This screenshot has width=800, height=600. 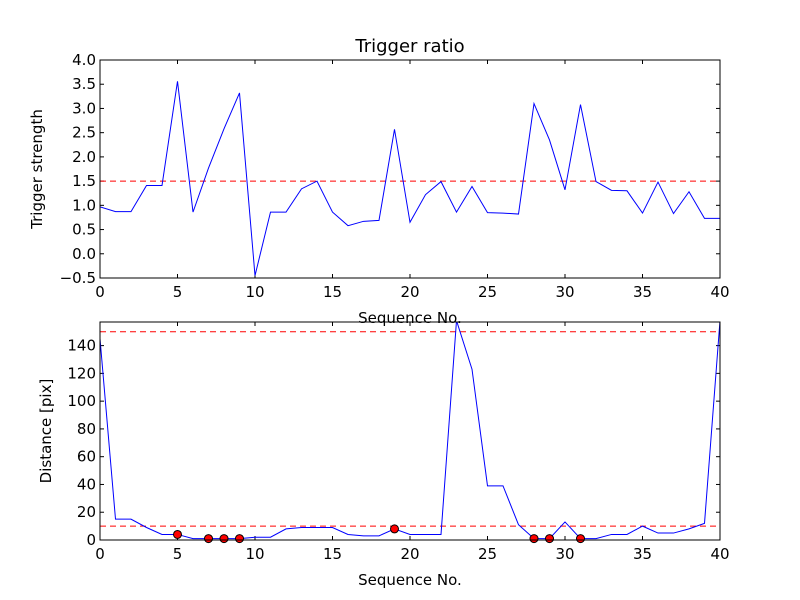 I want to click on y-tick-label: 1.5, so click(x=84, y=181).